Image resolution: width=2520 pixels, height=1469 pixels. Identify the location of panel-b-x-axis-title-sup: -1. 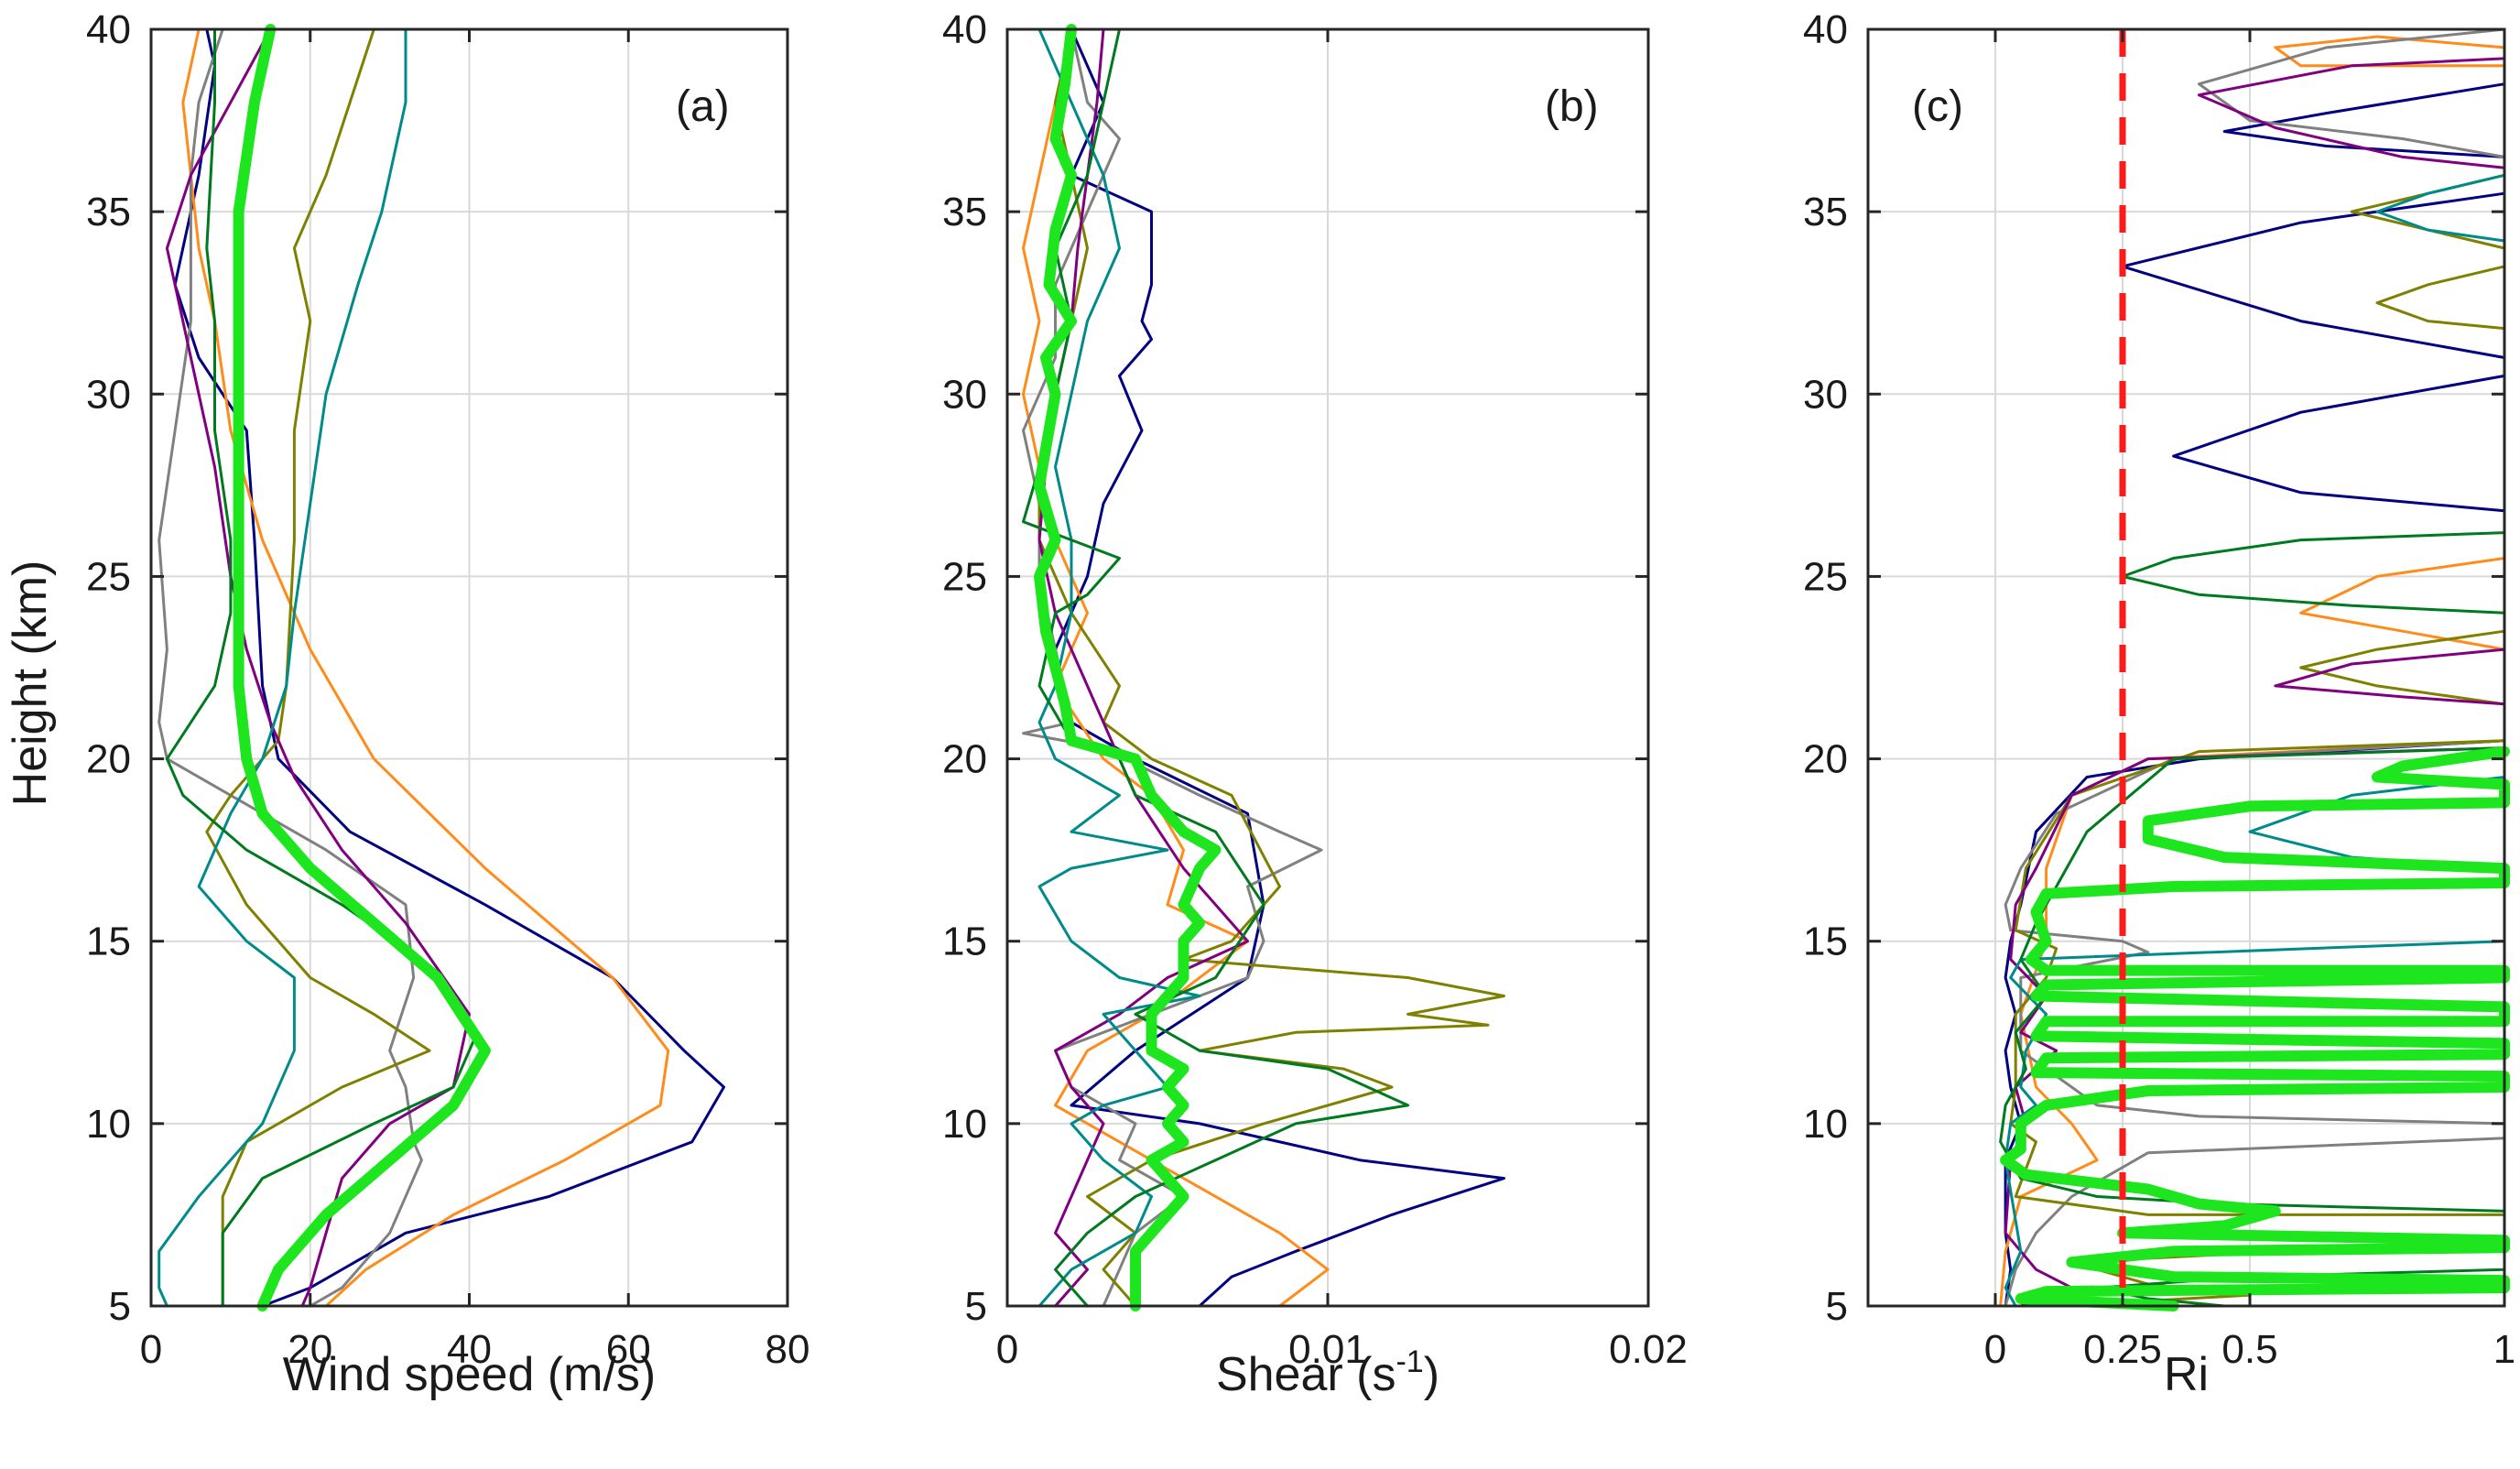
(1409, 1362).